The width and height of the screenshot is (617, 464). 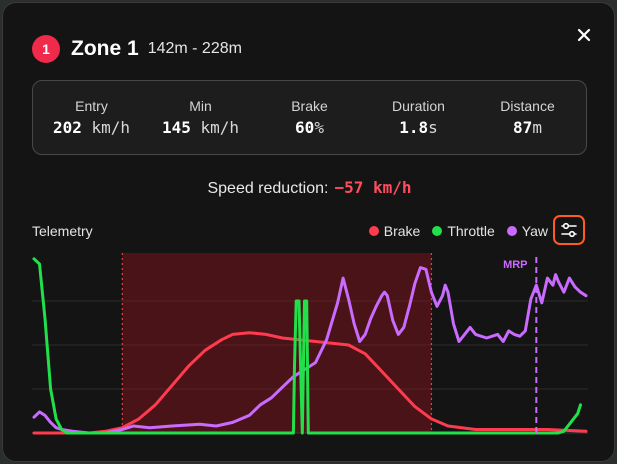 What do you see at coordinates (437, 231) in the screenshot?
I see `legend-dot-throttle` at bounding box center [437, 231].